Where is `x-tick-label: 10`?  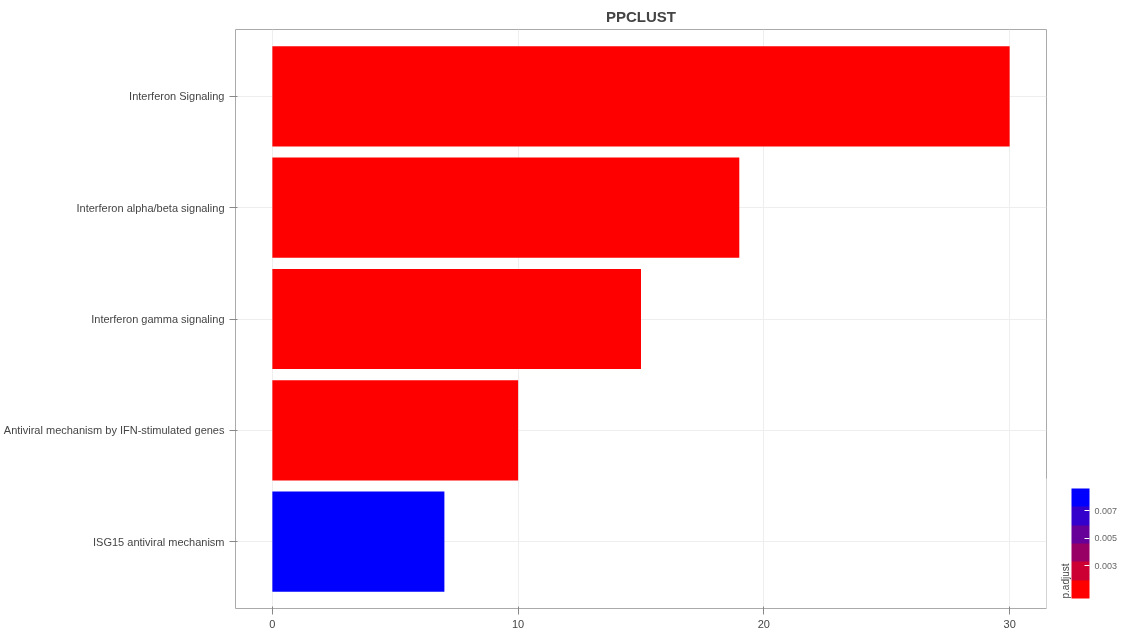 x-tick-label: 10 is located at coordinates (518, 623).